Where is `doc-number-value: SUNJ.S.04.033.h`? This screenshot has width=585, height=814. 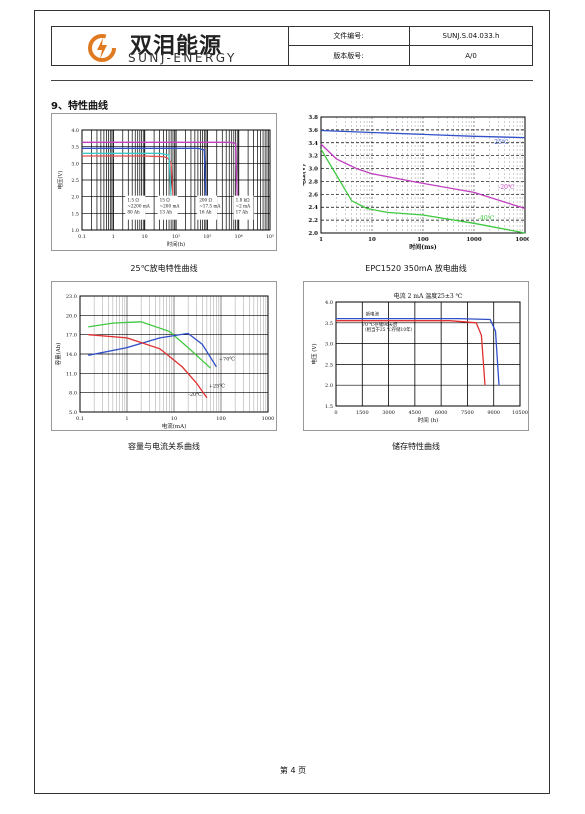
doc-number-value: SUNJ.S.04.033.h is located at coordinates (471, 36).